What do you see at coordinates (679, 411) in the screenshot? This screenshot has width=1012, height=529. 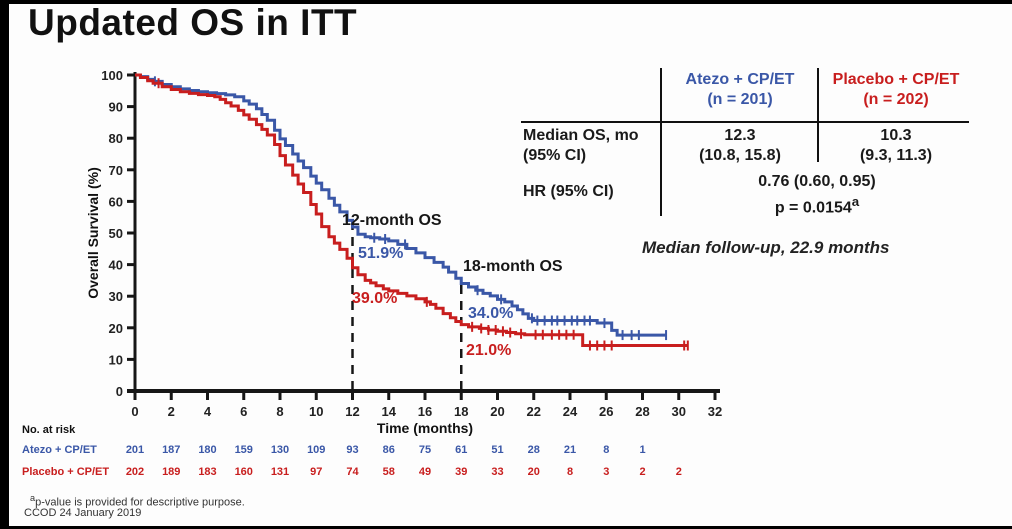 I see `x-tick-label: 30` at bounding box center [679, 411].